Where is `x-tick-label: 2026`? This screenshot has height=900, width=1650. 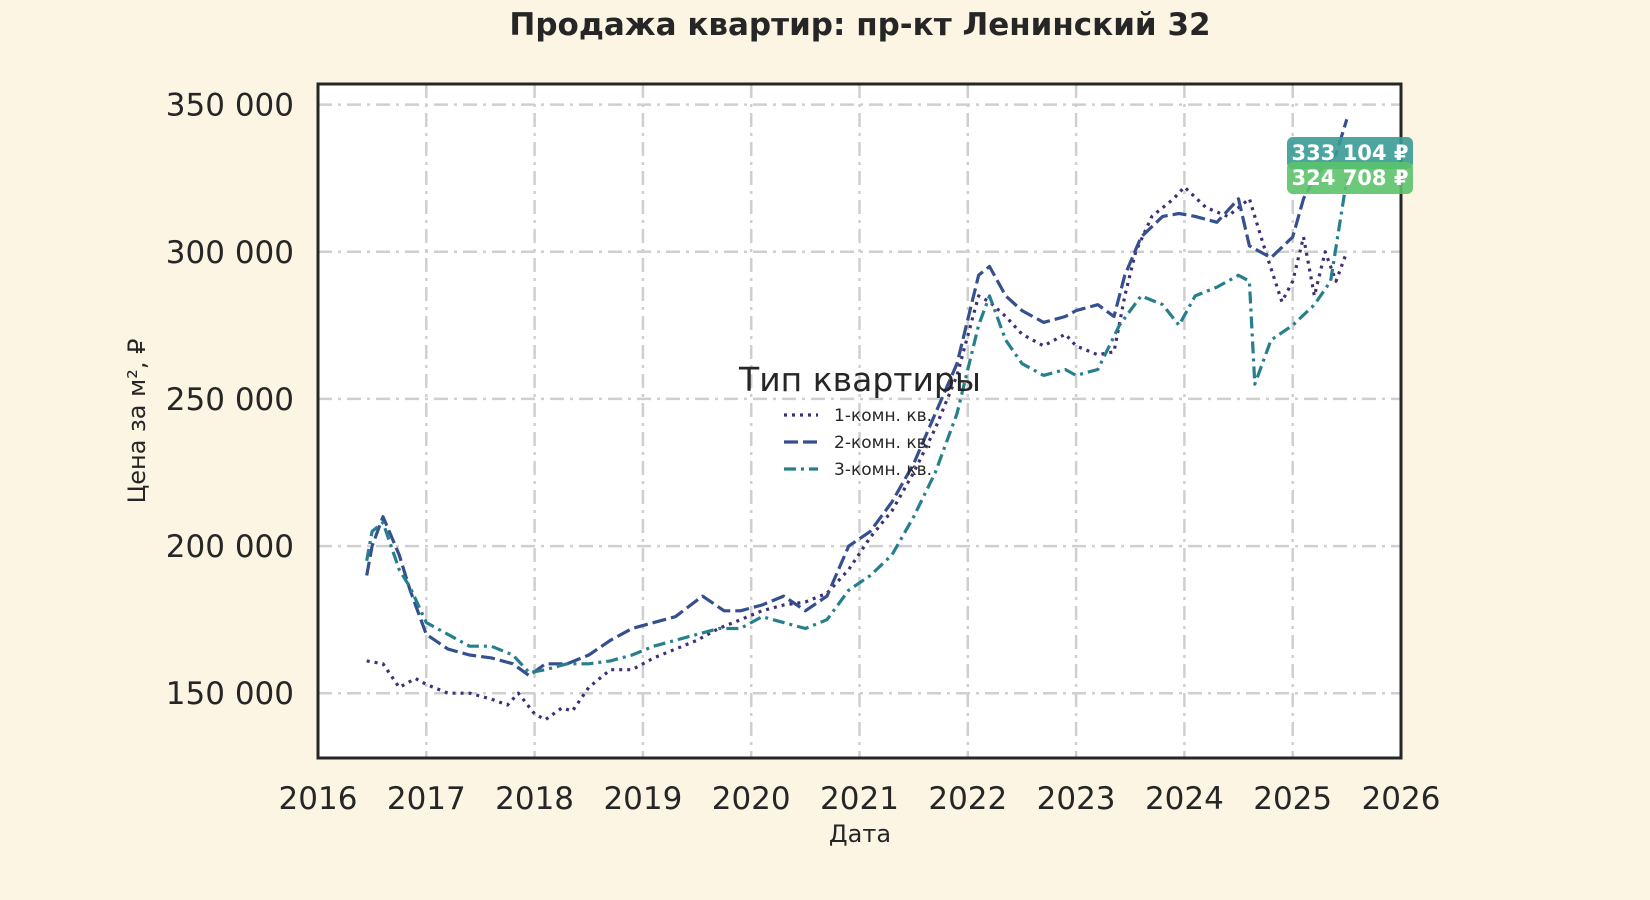
x-tick-label: 2026 is located at coordinates (1401, 799).